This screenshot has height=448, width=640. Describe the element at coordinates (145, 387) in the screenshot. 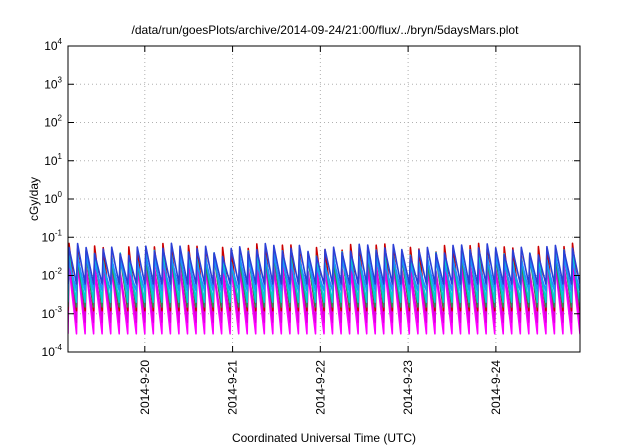

I see `x-tick-label: 2014-9-20` at that location.